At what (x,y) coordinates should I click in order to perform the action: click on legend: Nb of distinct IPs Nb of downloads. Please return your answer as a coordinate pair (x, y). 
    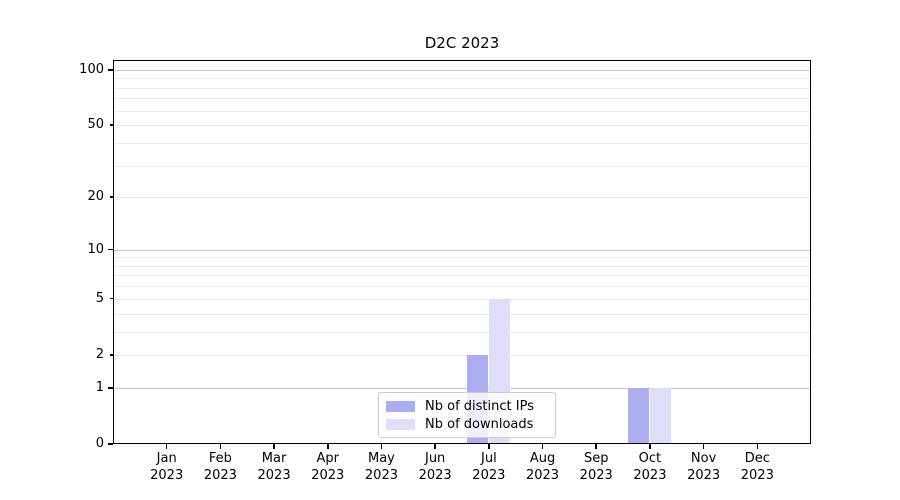
    Looking at the image, I should click on (467, 415).